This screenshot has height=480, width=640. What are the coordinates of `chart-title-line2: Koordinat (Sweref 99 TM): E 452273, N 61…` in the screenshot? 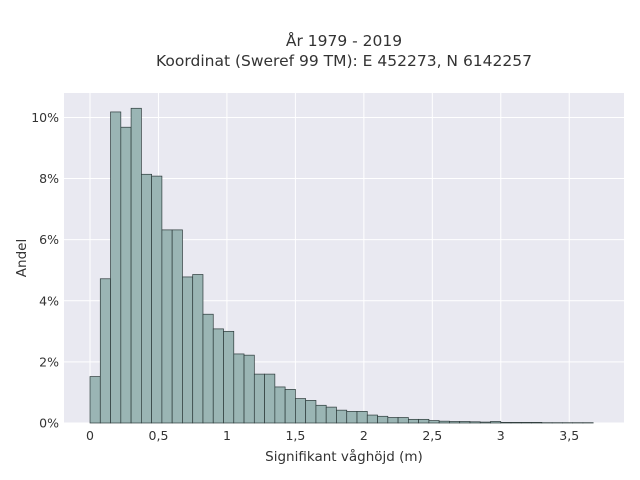 It's located at (344, 61).